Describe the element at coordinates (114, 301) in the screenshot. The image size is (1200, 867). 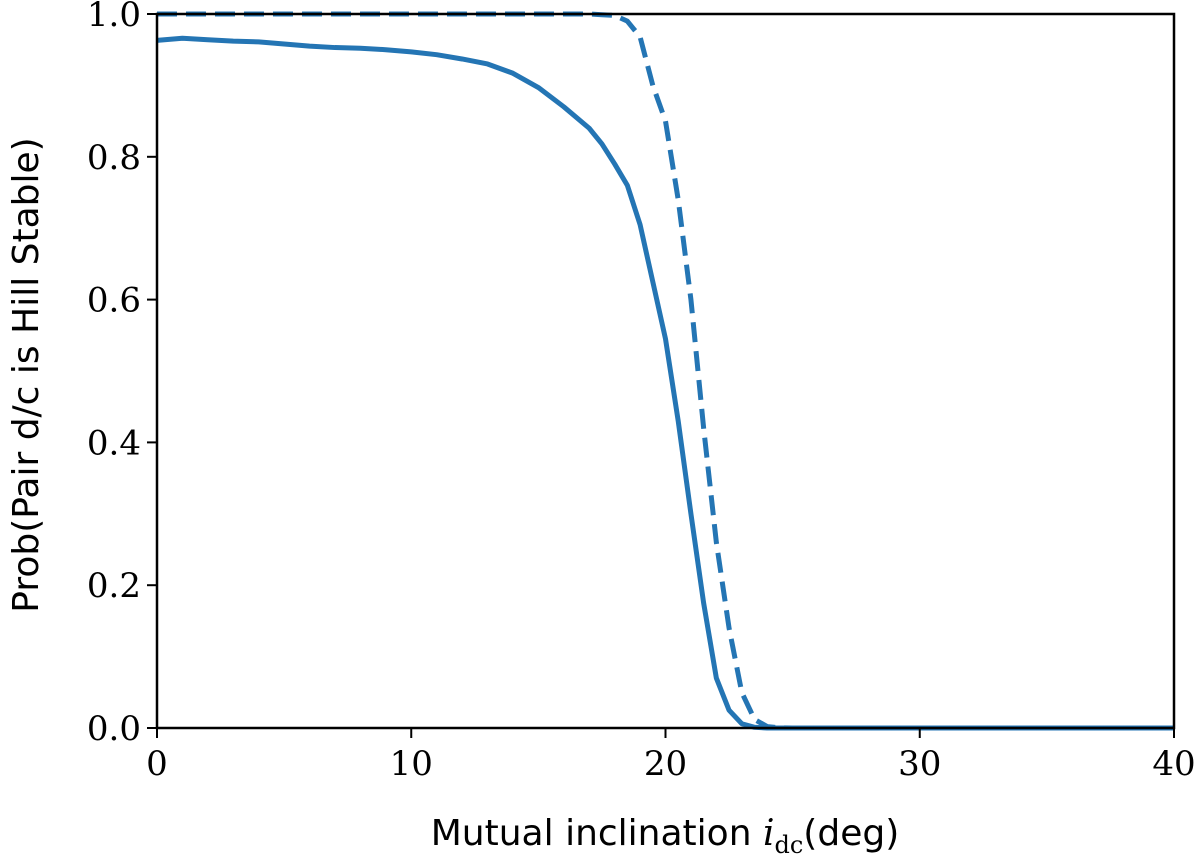
I see `y-tick-label: 0.6` at that location.